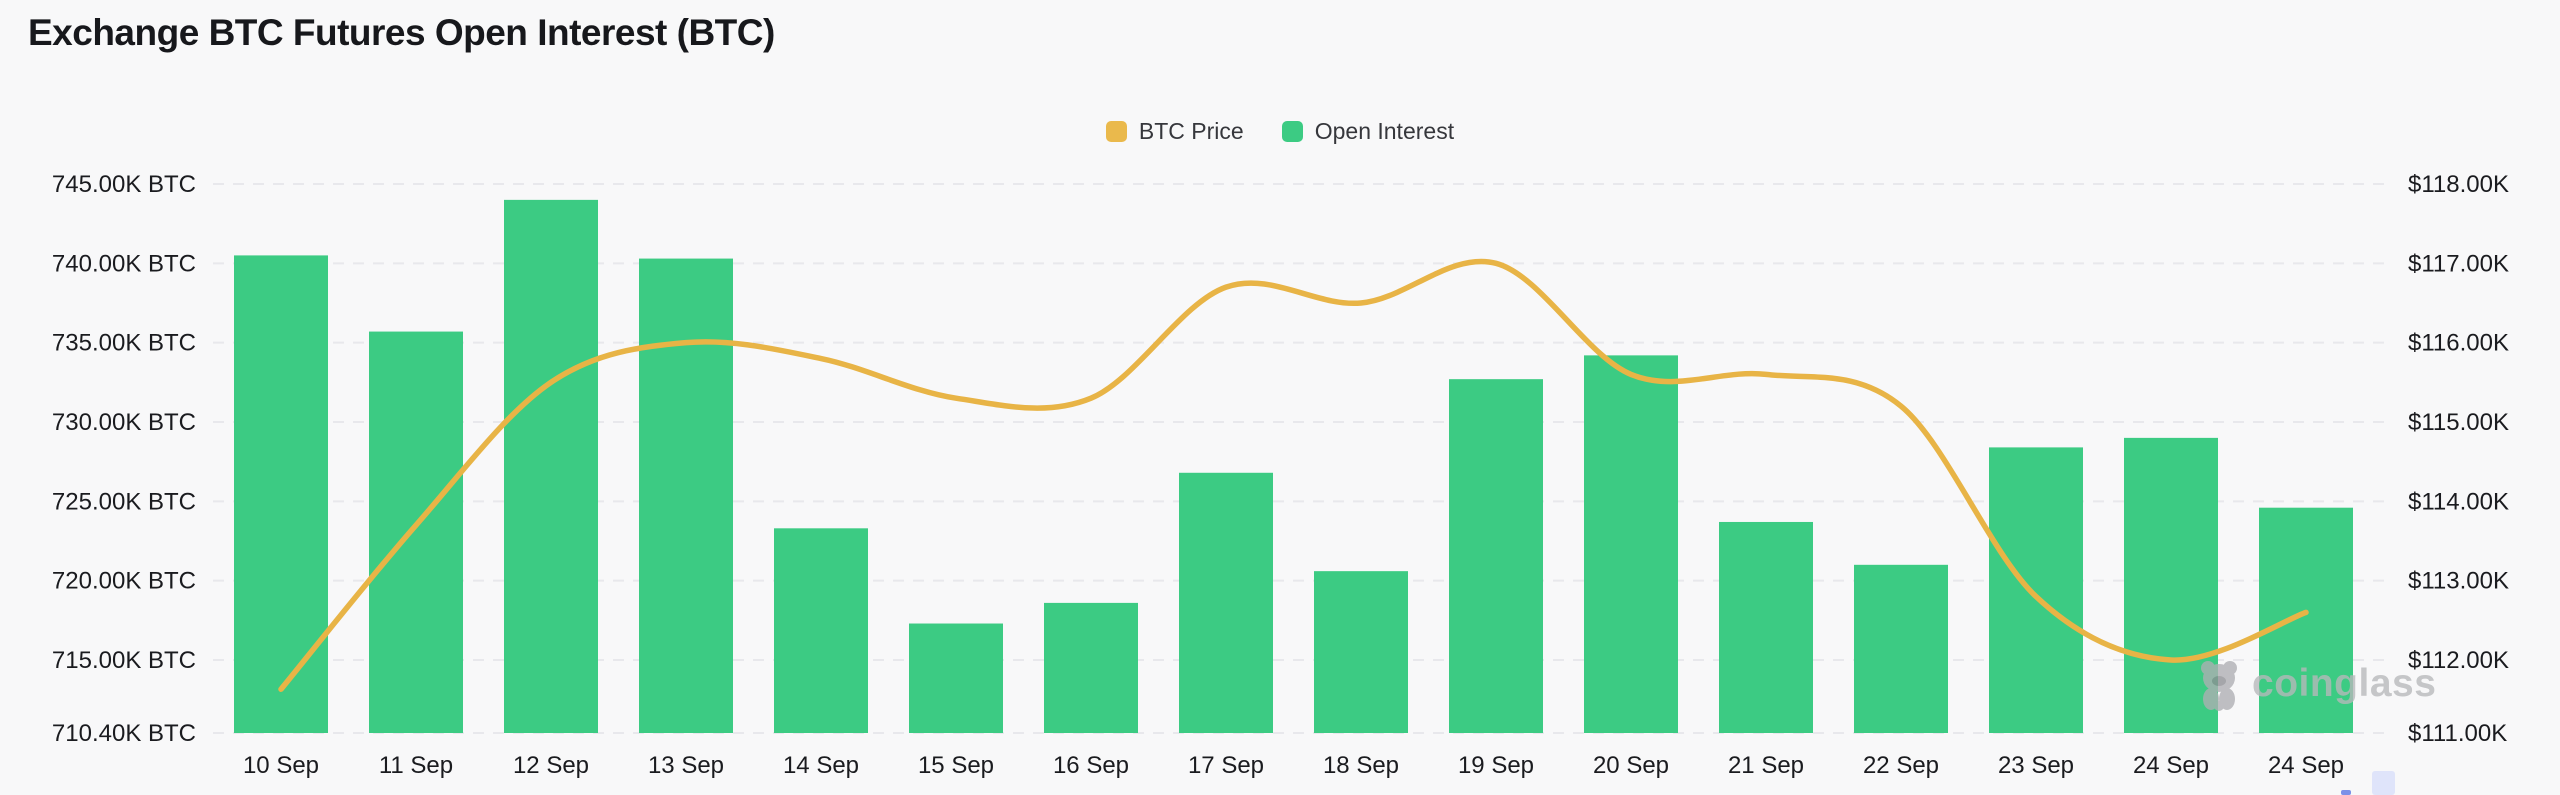 This screenshot has height=795, width=2560. Describe the element at coordinates (1496, 765) in the screenshot. I see `x-axis-label-9: 19 Sep` at that location.